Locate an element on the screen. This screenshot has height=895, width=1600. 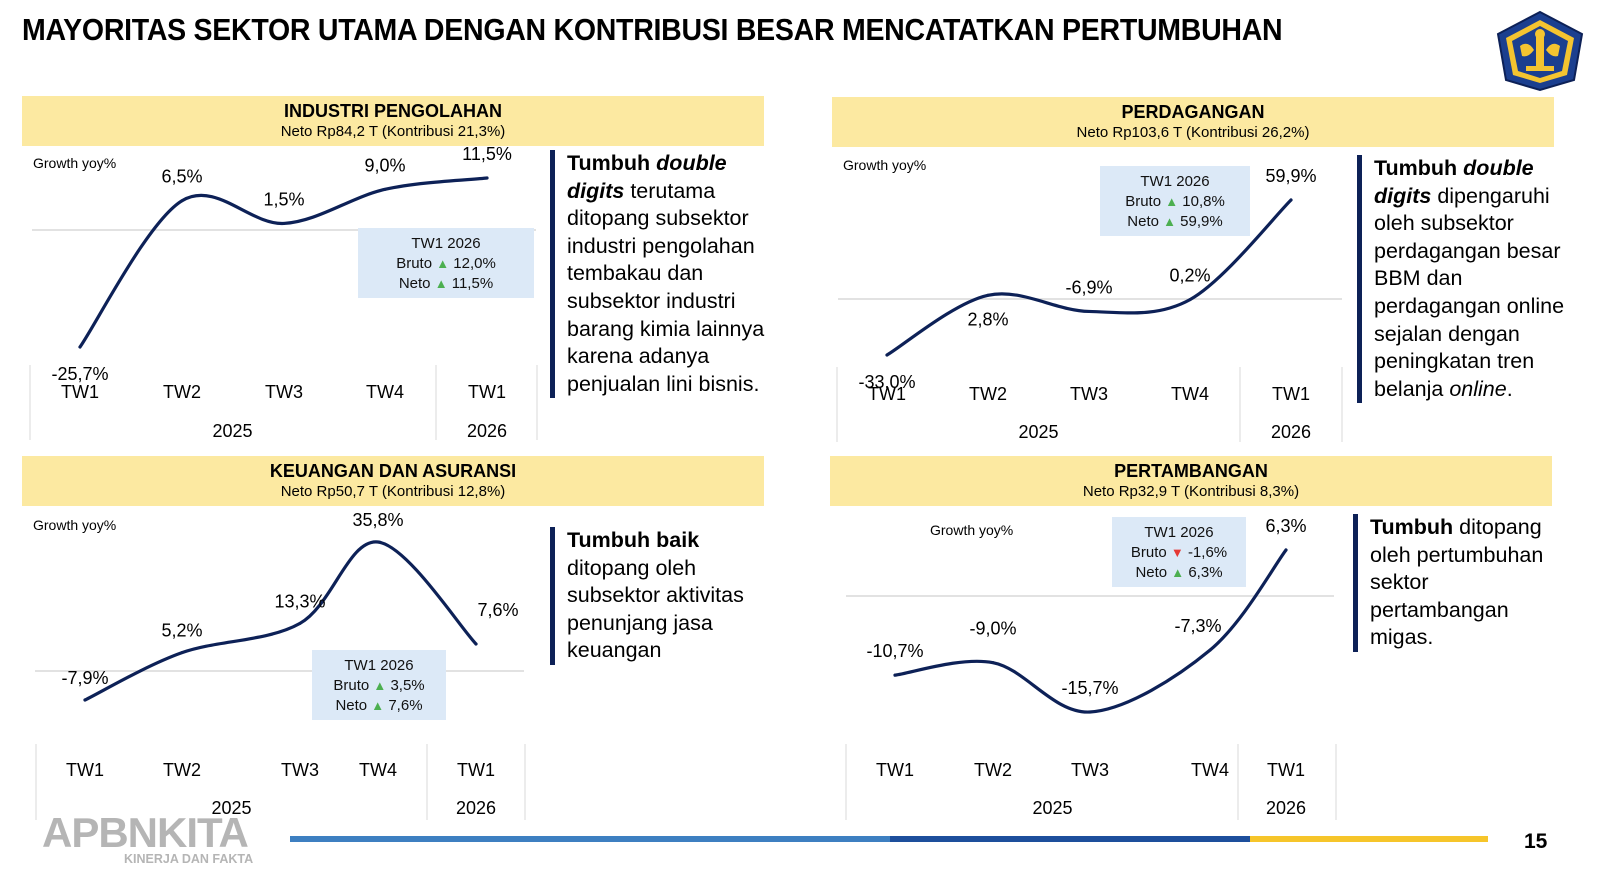
callout-bruto-value: 10,8% is located at coordinates (1203, 201).